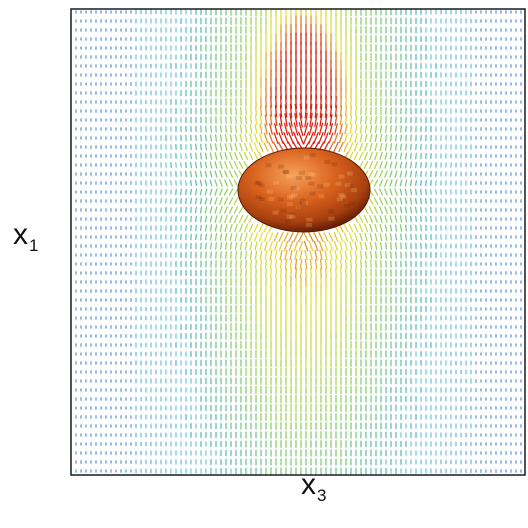 The width and height of the screenshot is (528, 528). What do you see at coordinates (321, 495) in the screenshot?
I see `x-axis-label-subscript: 3` at bounding box center [321, 495].